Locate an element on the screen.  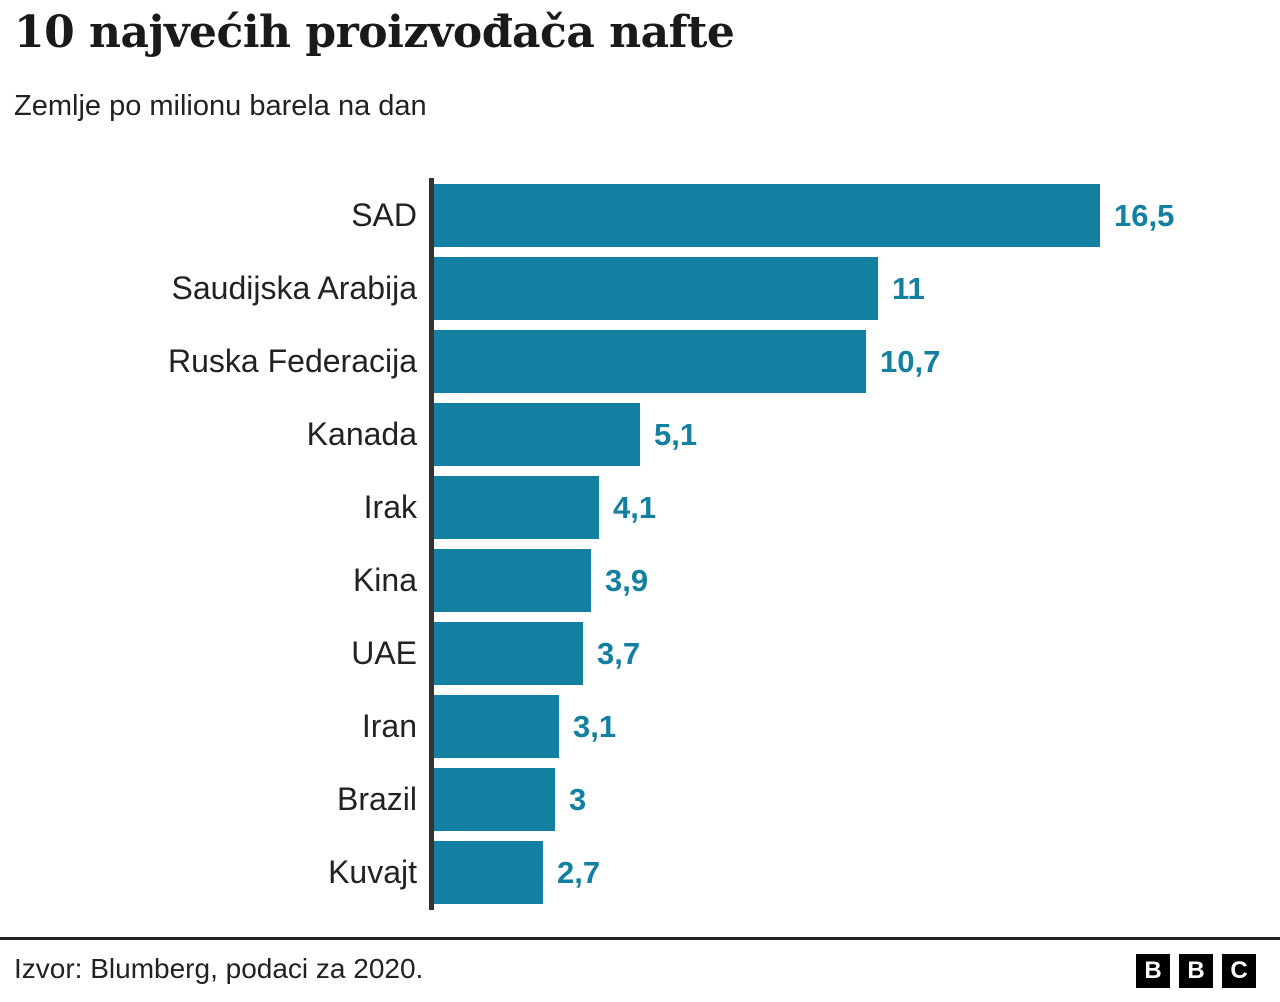
value-label: 5,1 is located at coordinates (676, 434).